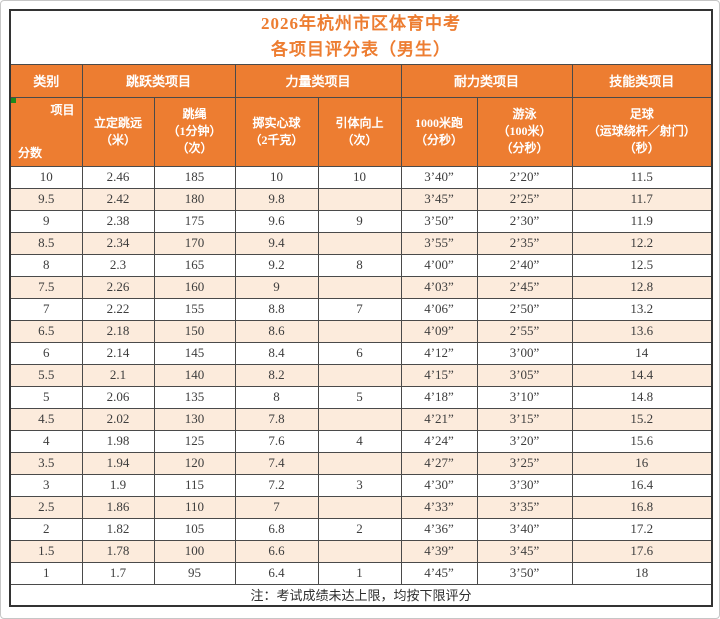  I want to click on value-cell: 12.2, so click(642, 243).